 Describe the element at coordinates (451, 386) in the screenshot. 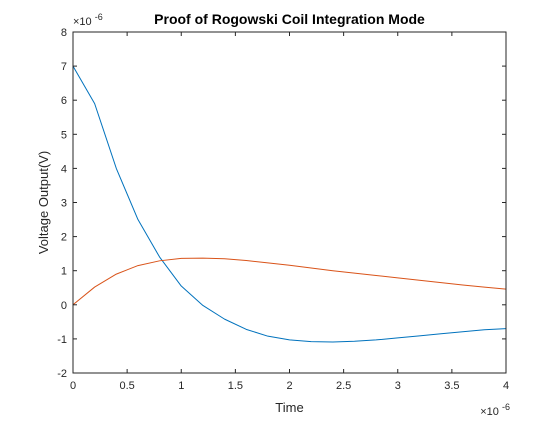

I see `x-tick-label: 3.5` at that location.